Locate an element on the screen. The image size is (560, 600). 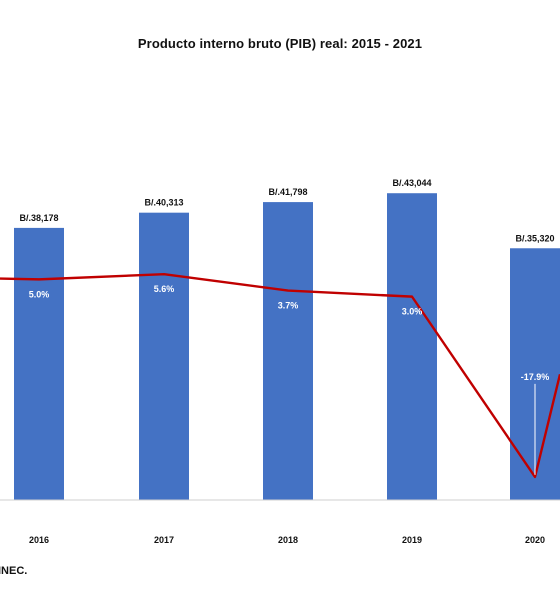
x-tick-label: 2017 is located at coordinates (164, 540).